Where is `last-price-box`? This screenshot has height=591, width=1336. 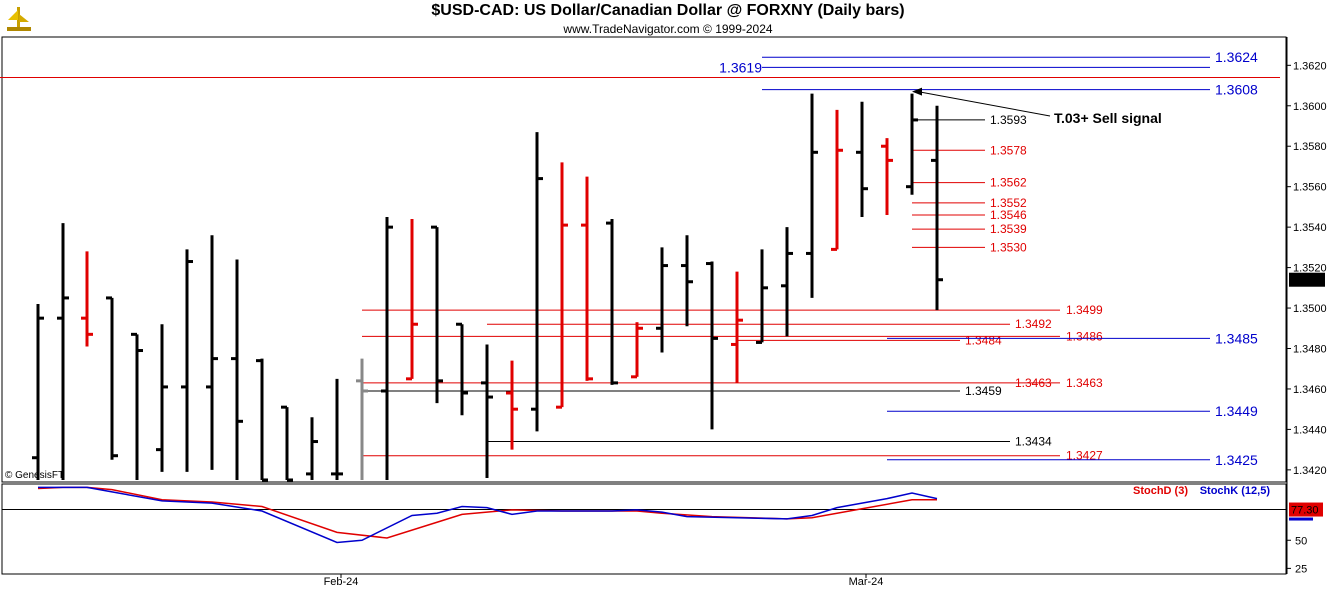 last-price-box is located at coordinates (1307, 279).